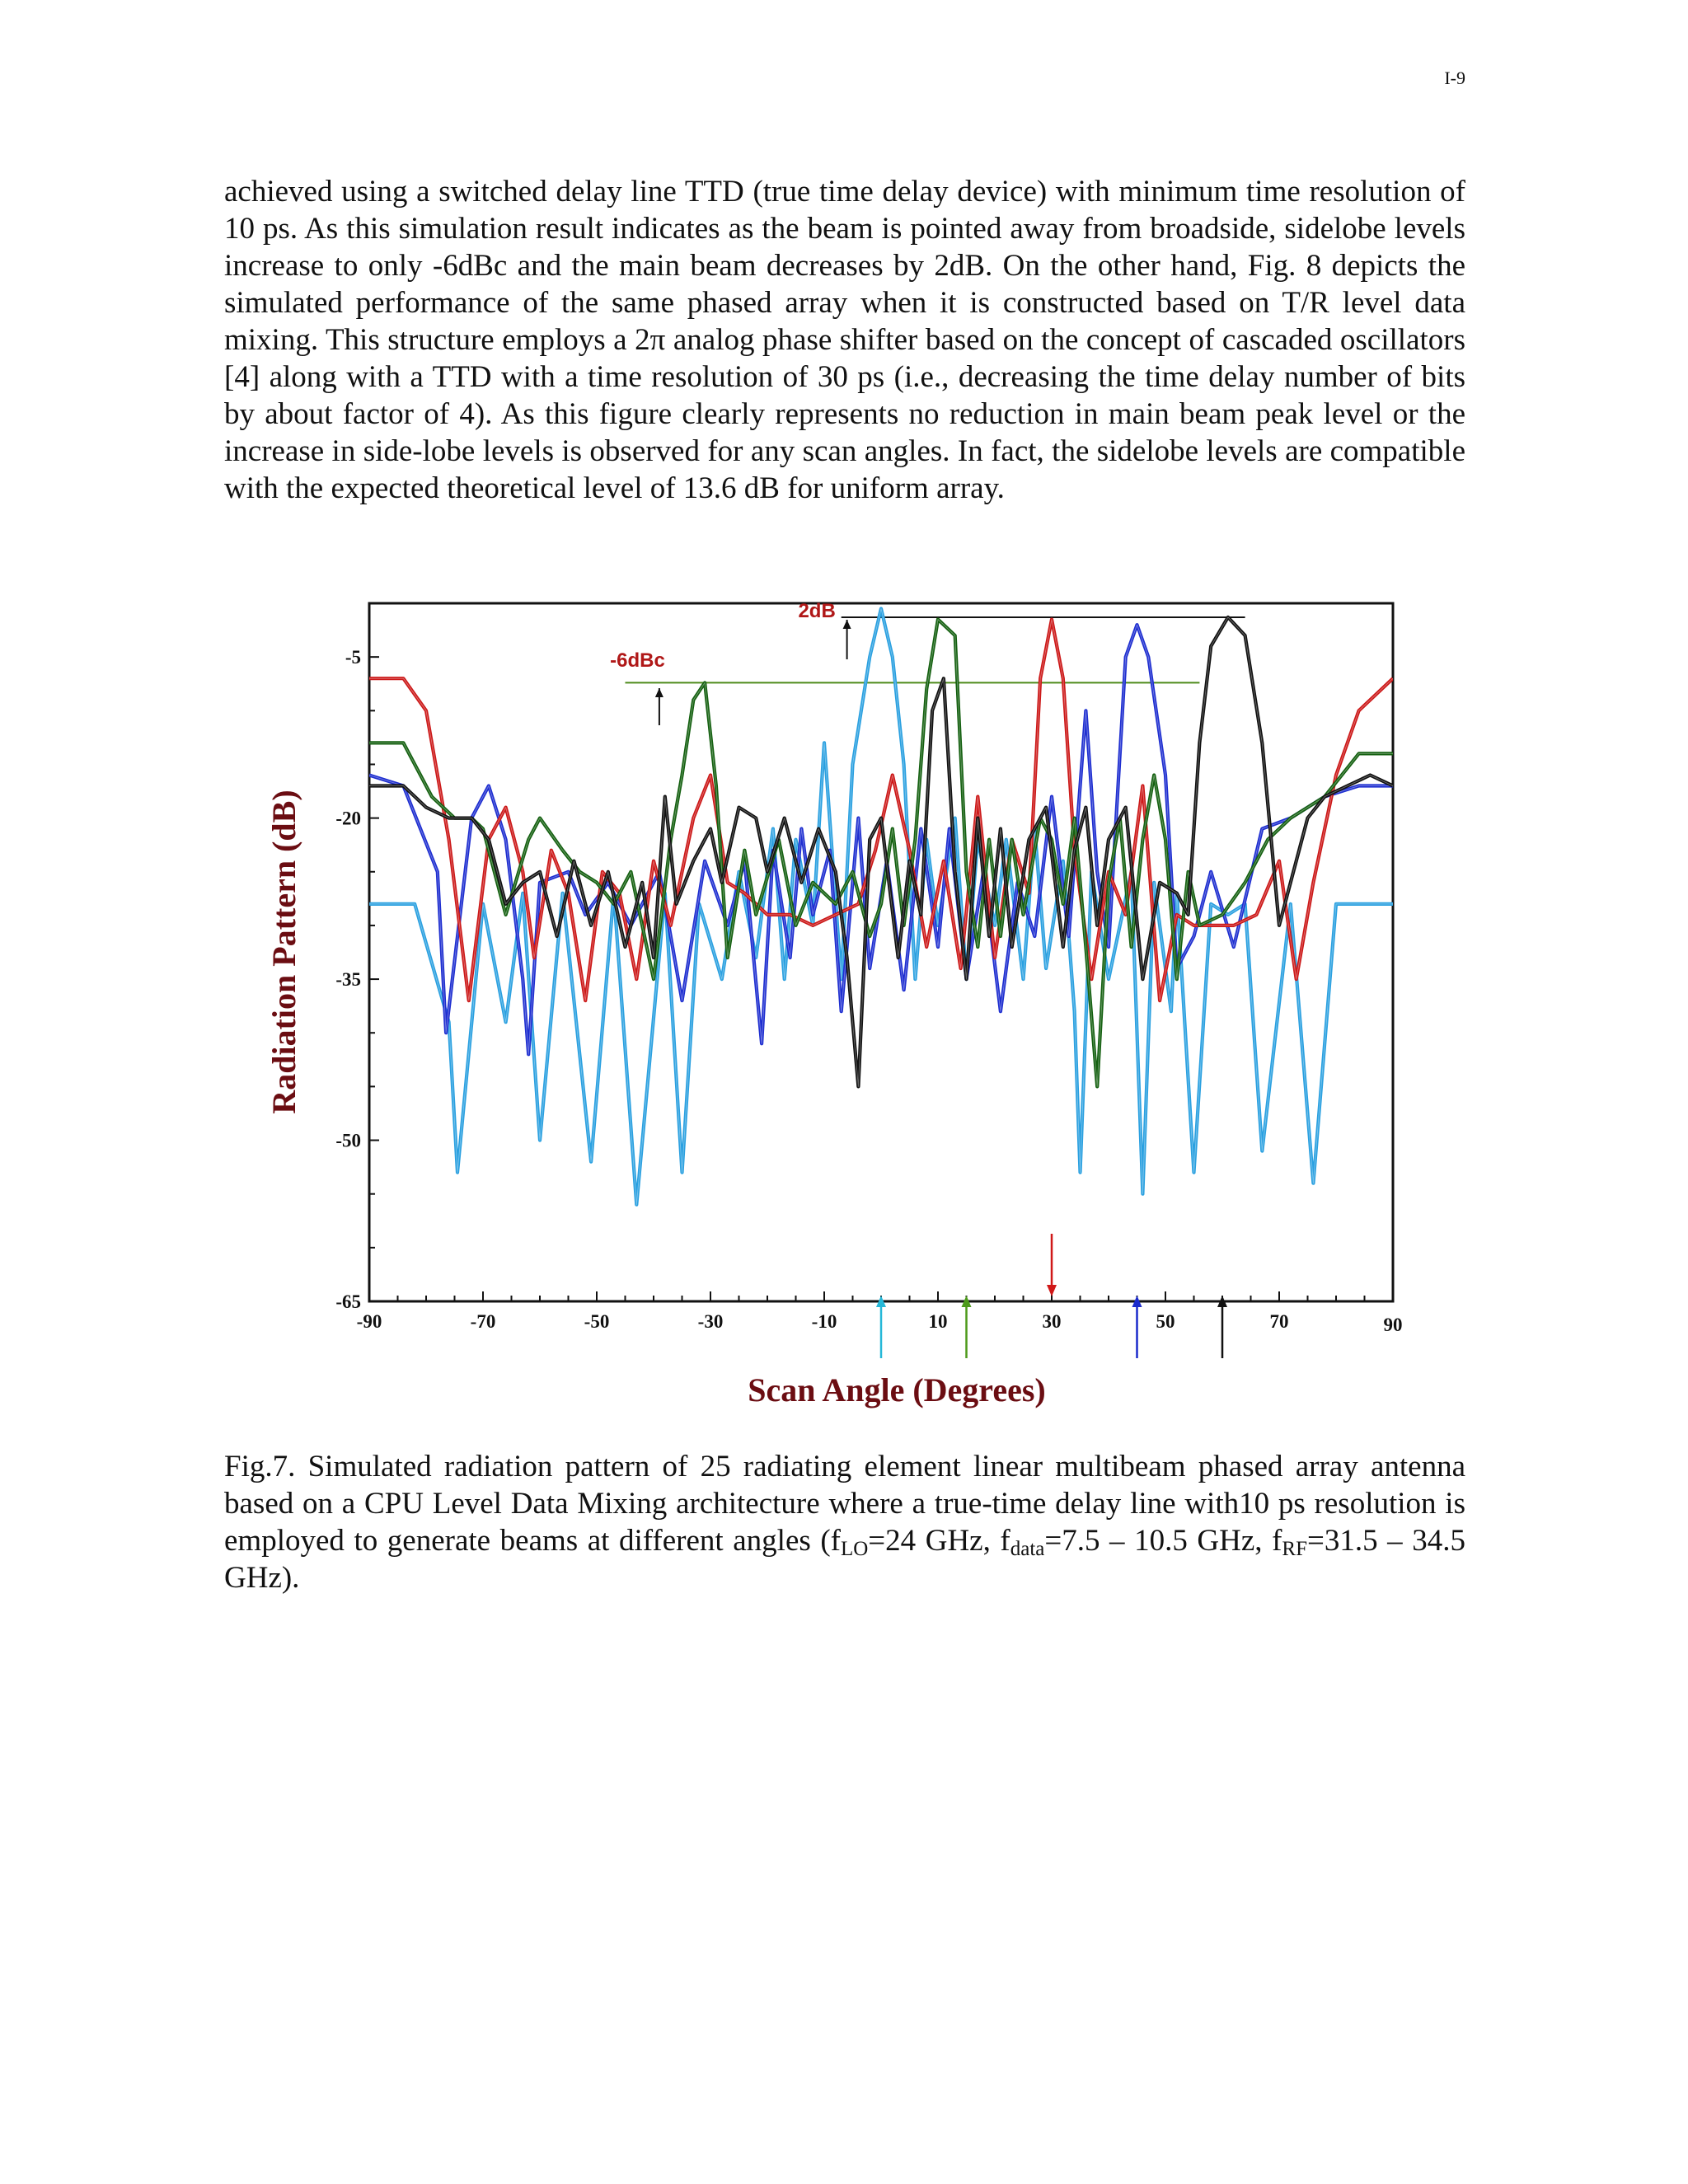 This screenshot has height=2184, width=1688. I want to click on y-tick-label: -65, so click(348, 1301).